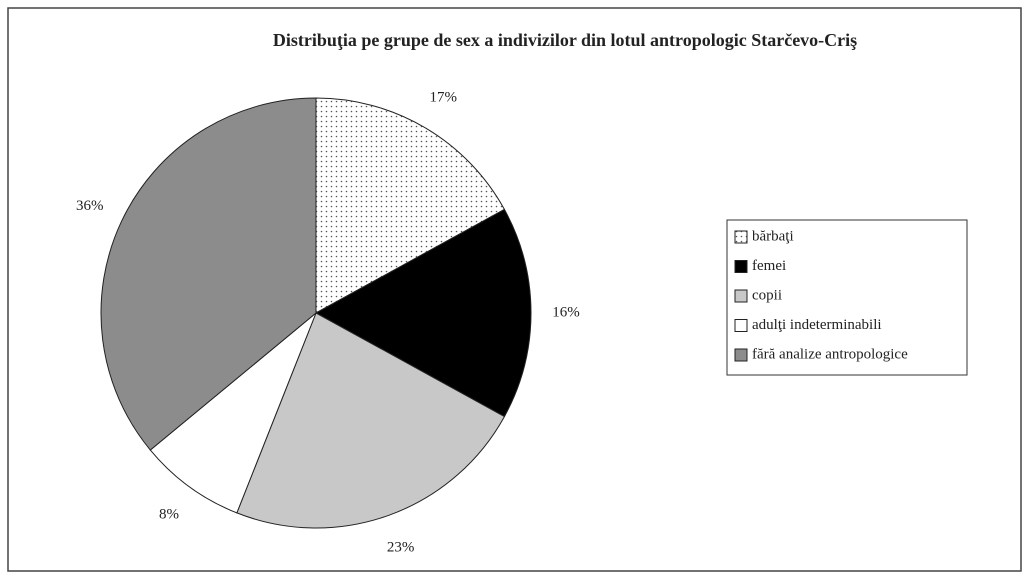 This screenshot has height=580, width=1030. Describe the element at coordinates (847, 297) in the screenshot. I see `legend-box` at that location.